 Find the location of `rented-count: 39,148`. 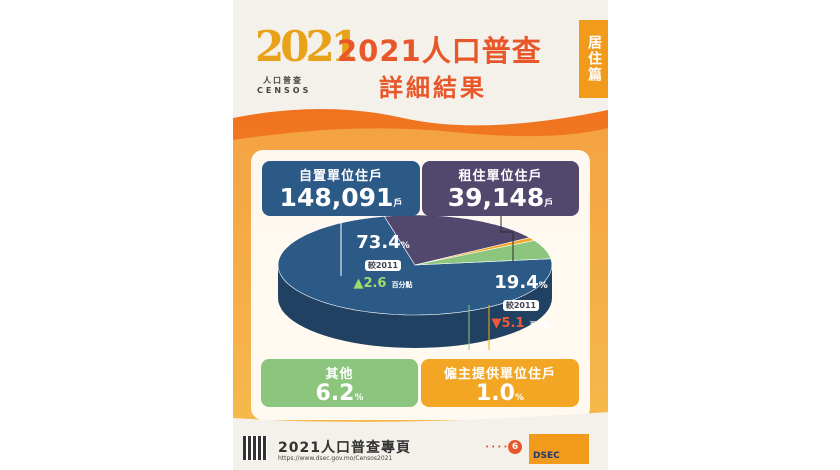

rented-count: 39,148 is located at coordinates (496, 197).